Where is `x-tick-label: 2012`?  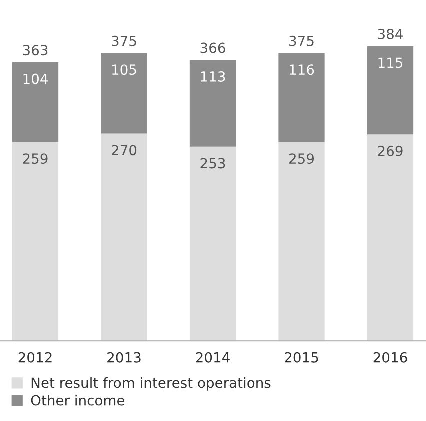 x-tick-label: 2012 is located at coordinates (35, 357).